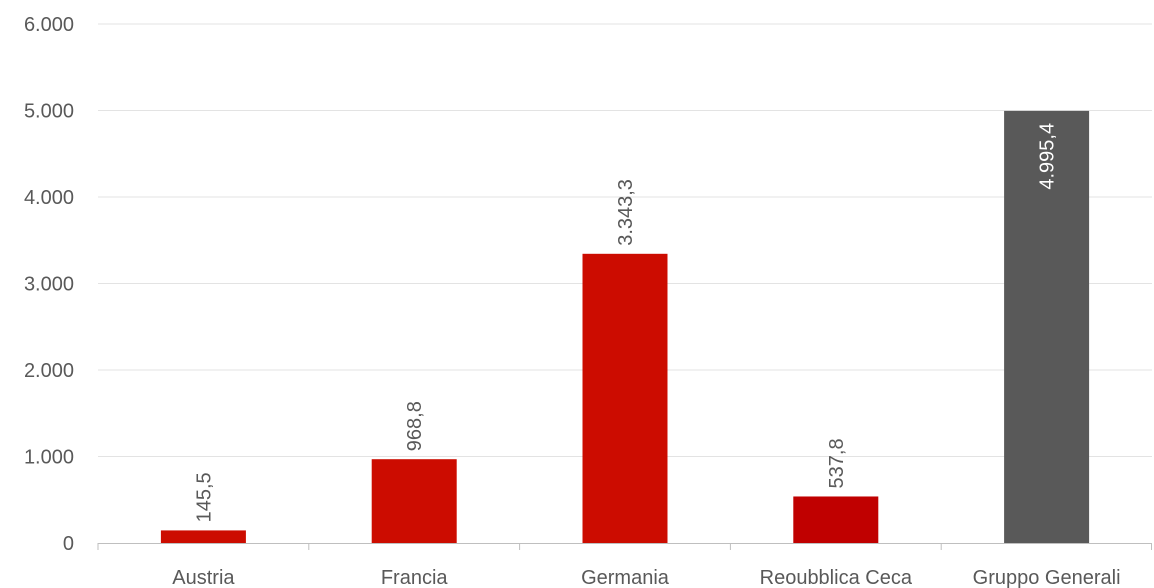  Describe the element at coordinates (1048, 156) in the screenshot. I see `data-label: 4.995,4` at that location.